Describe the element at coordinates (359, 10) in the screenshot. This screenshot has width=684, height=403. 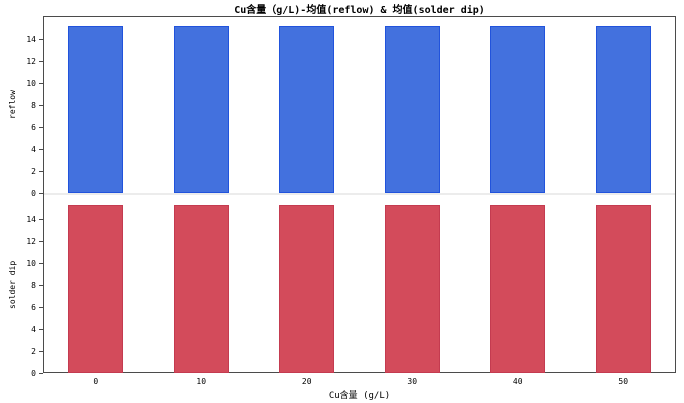
I see `chart-title: Cu含量（g/L)-均值(reflow) & 均值(solder dip)` at that location.